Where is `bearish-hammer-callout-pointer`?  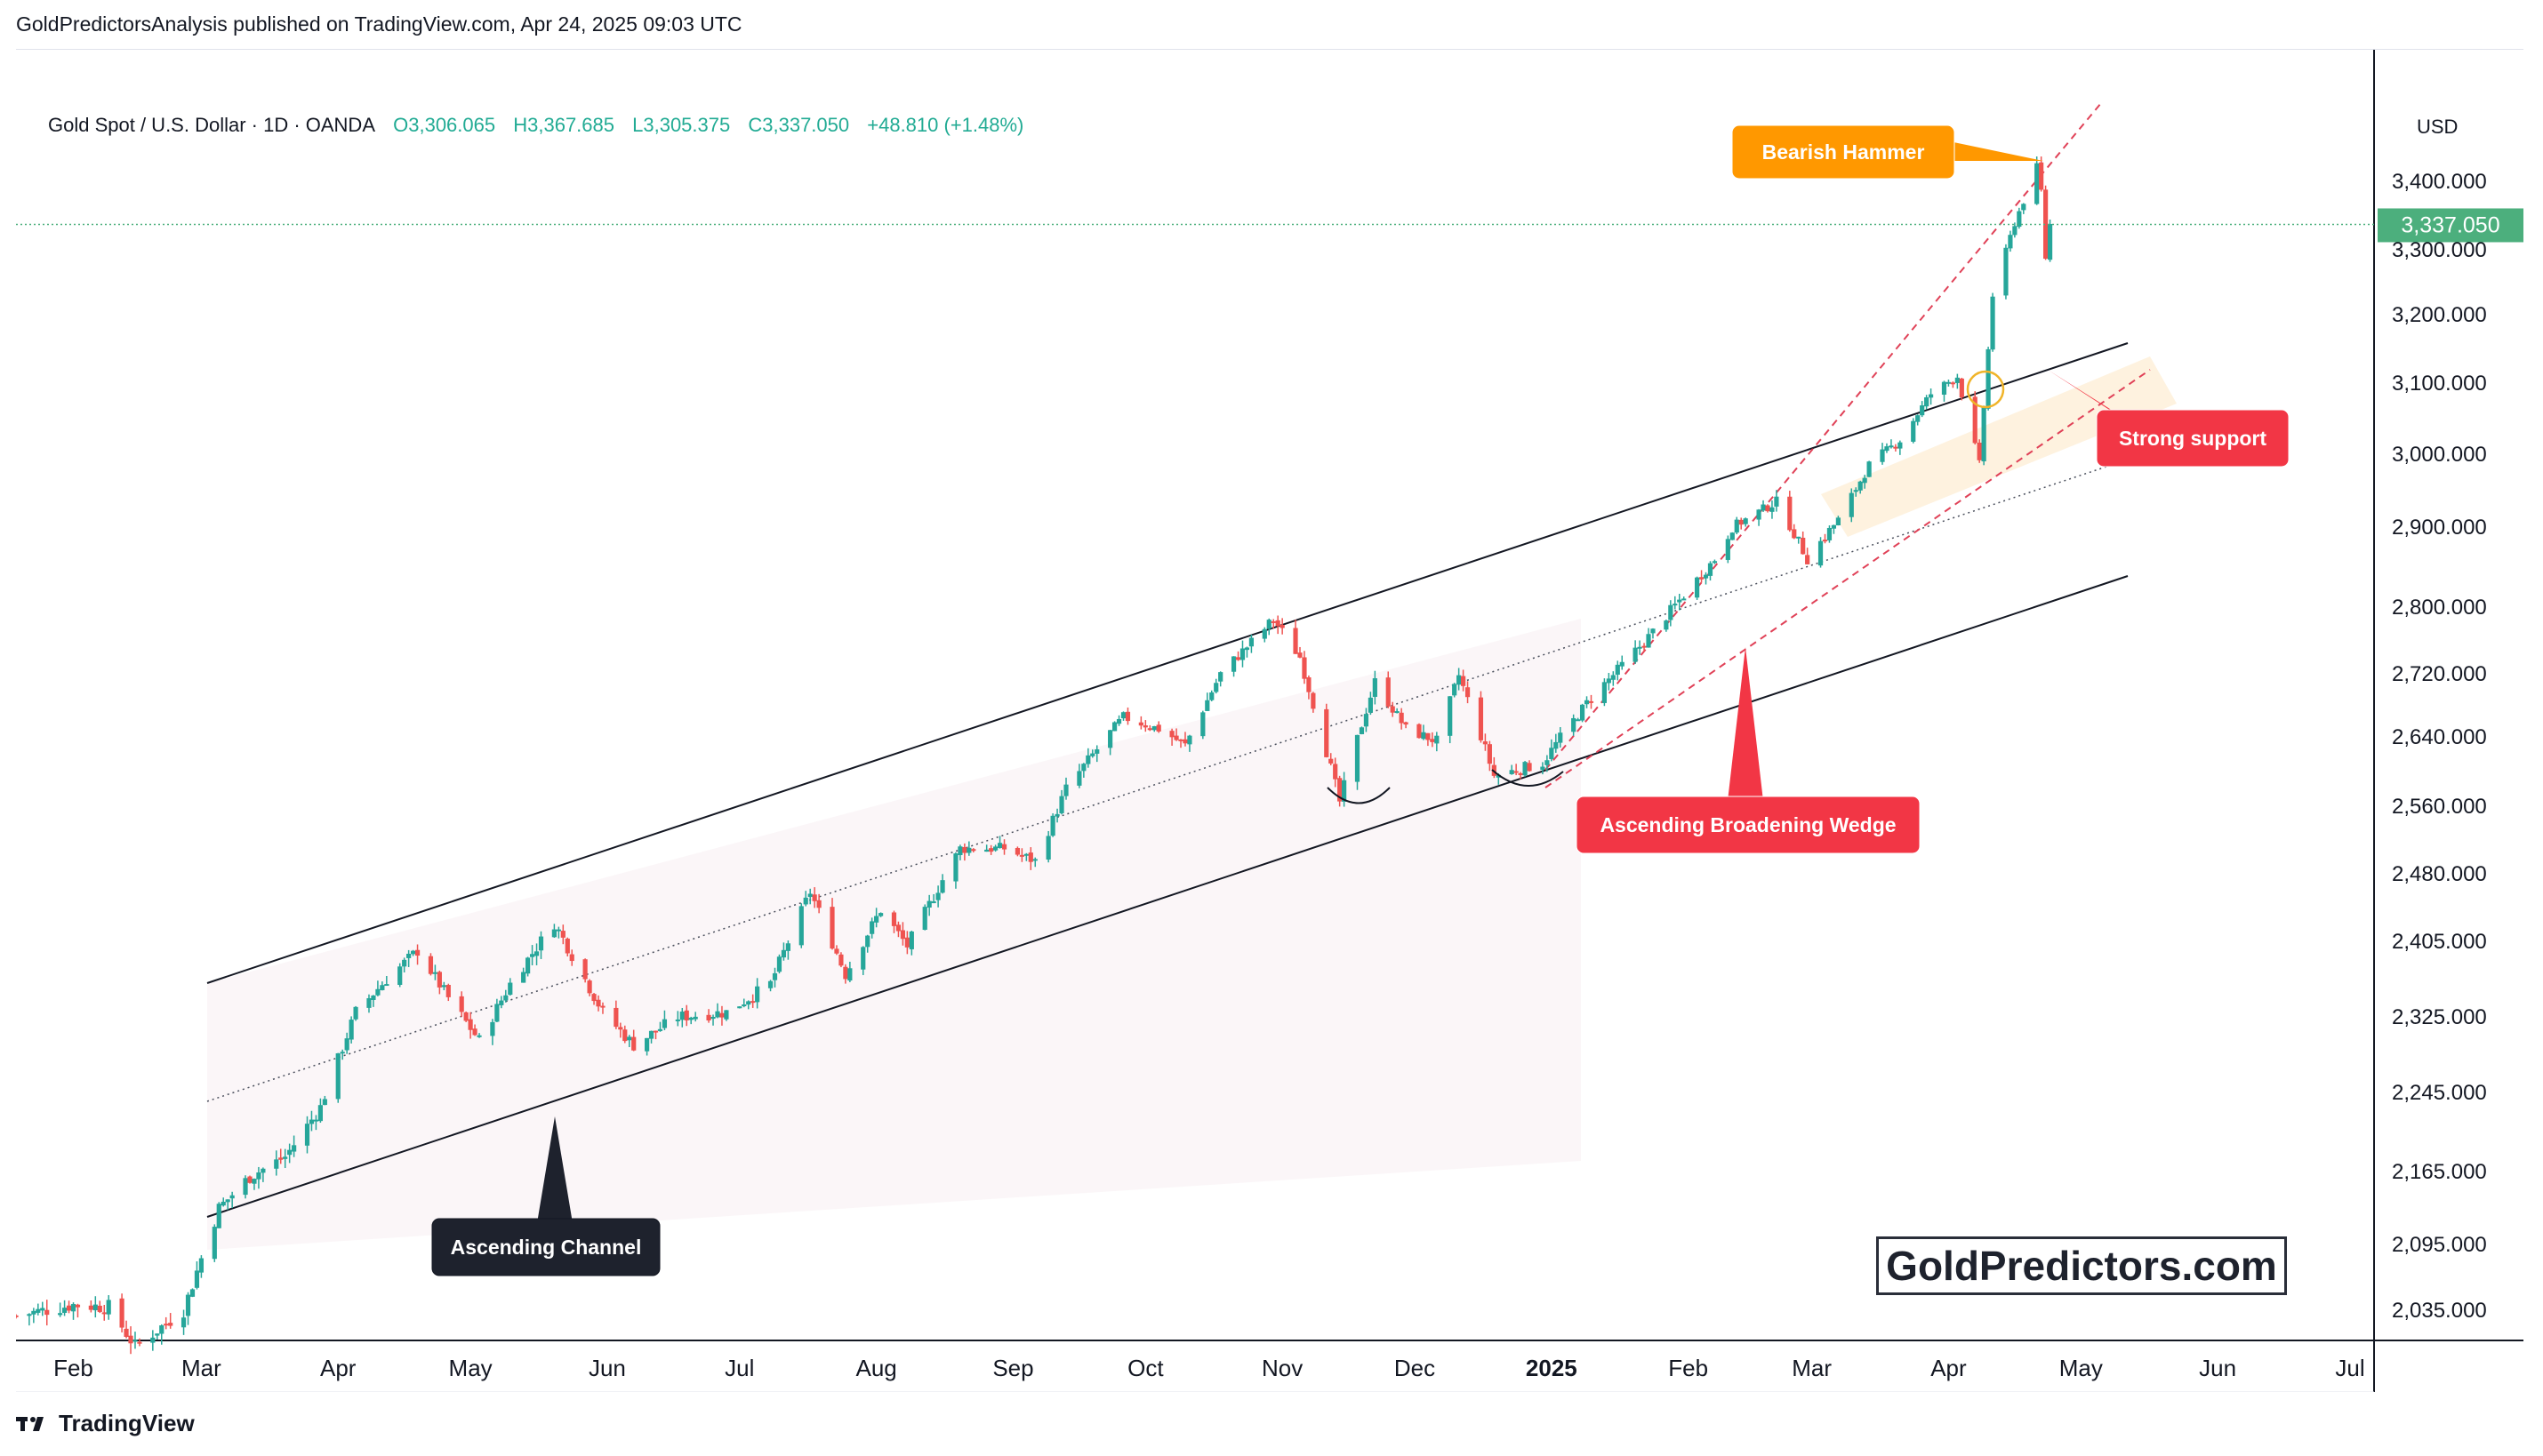
bearish-hammer-callout-pointer is located at coordinates (1990, 150).